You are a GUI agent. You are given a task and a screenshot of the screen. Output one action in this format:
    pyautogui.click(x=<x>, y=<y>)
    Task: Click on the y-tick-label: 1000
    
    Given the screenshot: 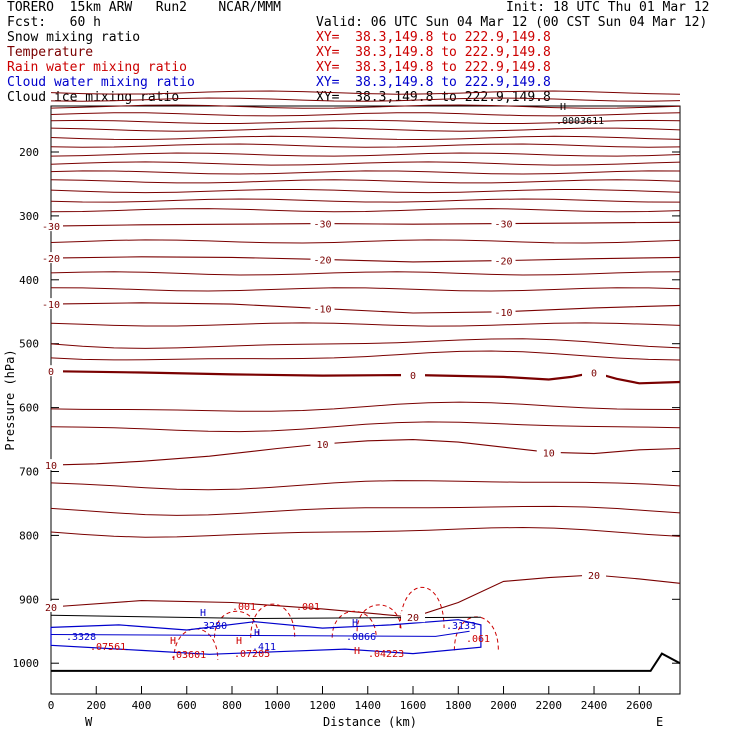 What is the action you would take?
    pyautogui.click(x=26, y=663)
    